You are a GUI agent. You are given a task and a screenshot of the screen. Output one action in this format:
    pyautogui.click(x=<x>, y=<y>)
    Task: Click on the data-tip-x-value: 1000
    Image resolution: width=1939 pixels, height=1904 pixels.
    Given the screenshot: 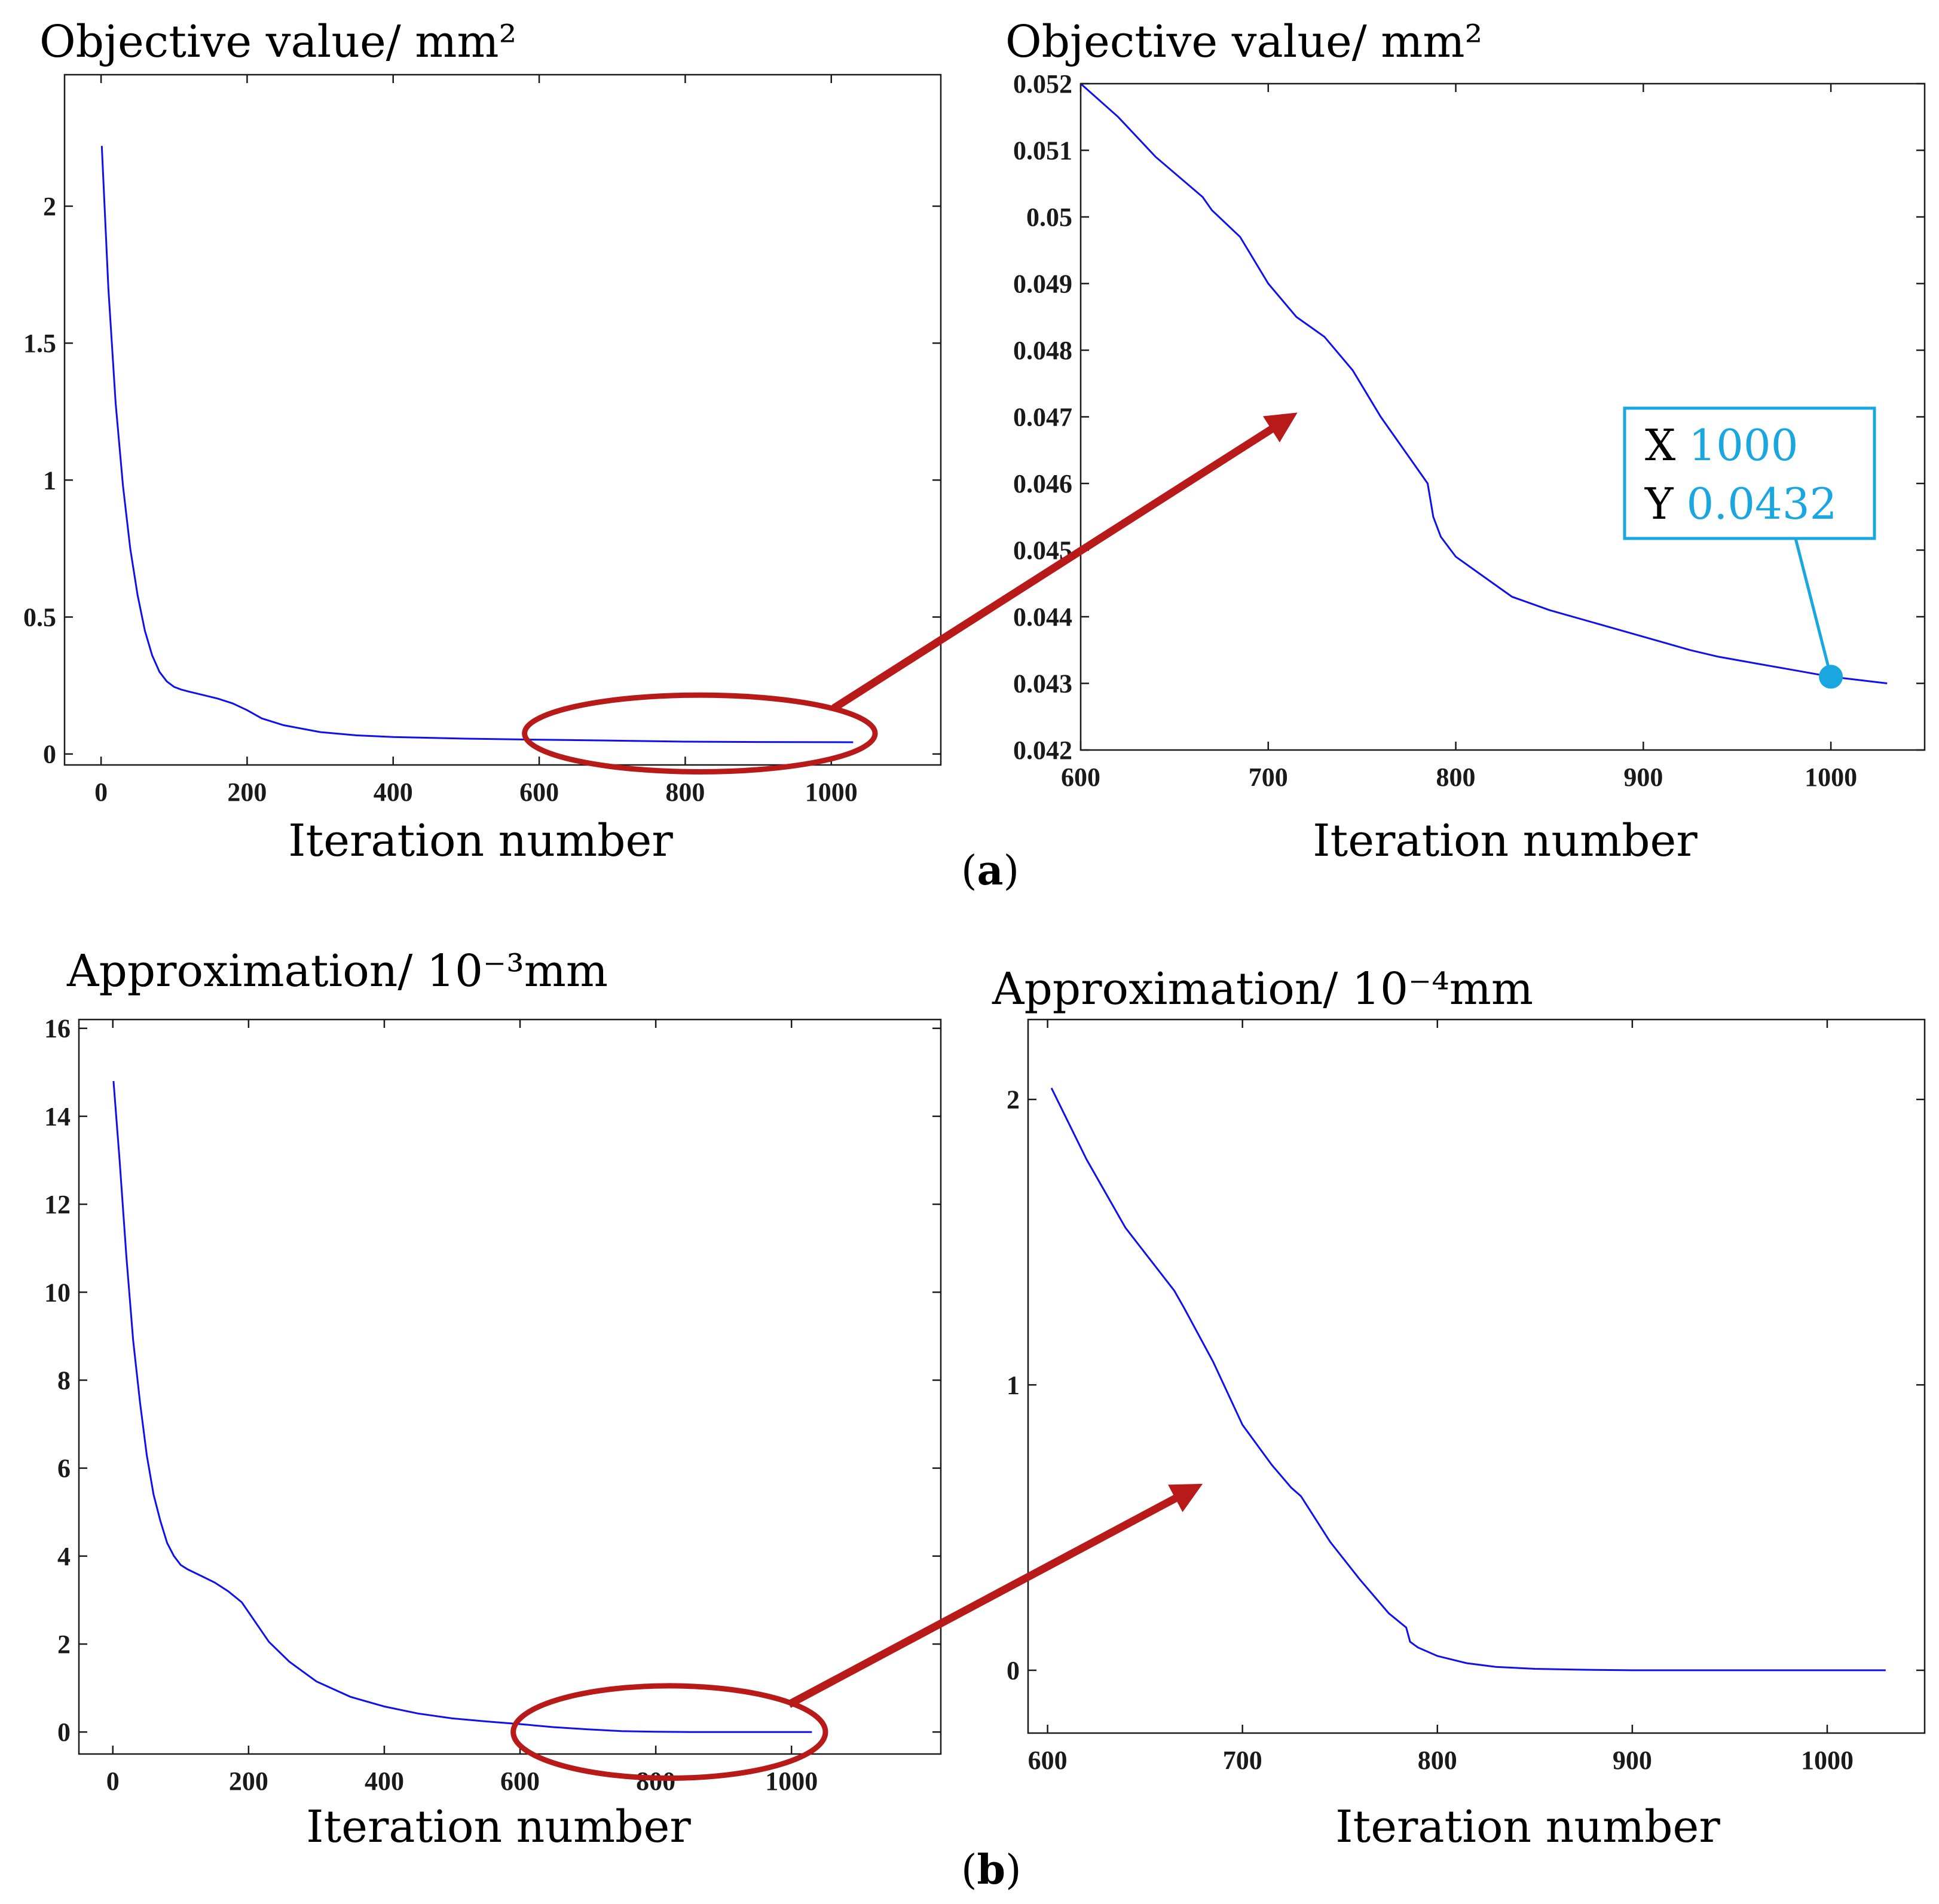 What is the action you would take?
    pyautogui.click(x=1743, y=445)
    